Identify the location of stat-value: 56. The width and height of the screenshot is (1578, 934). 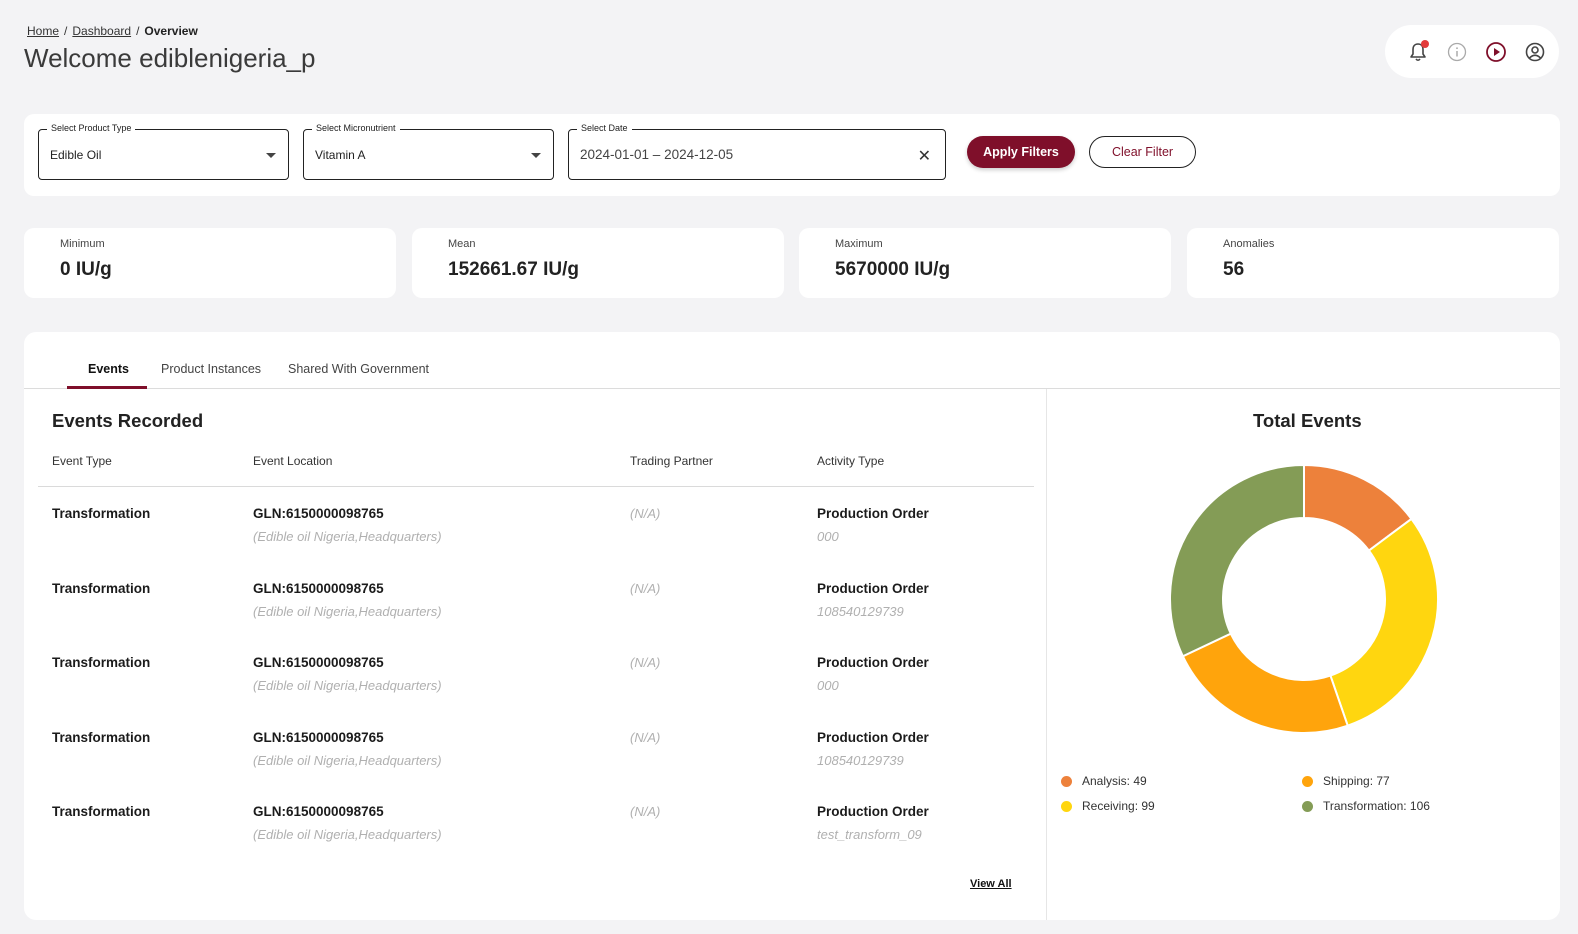
(1234, 269).